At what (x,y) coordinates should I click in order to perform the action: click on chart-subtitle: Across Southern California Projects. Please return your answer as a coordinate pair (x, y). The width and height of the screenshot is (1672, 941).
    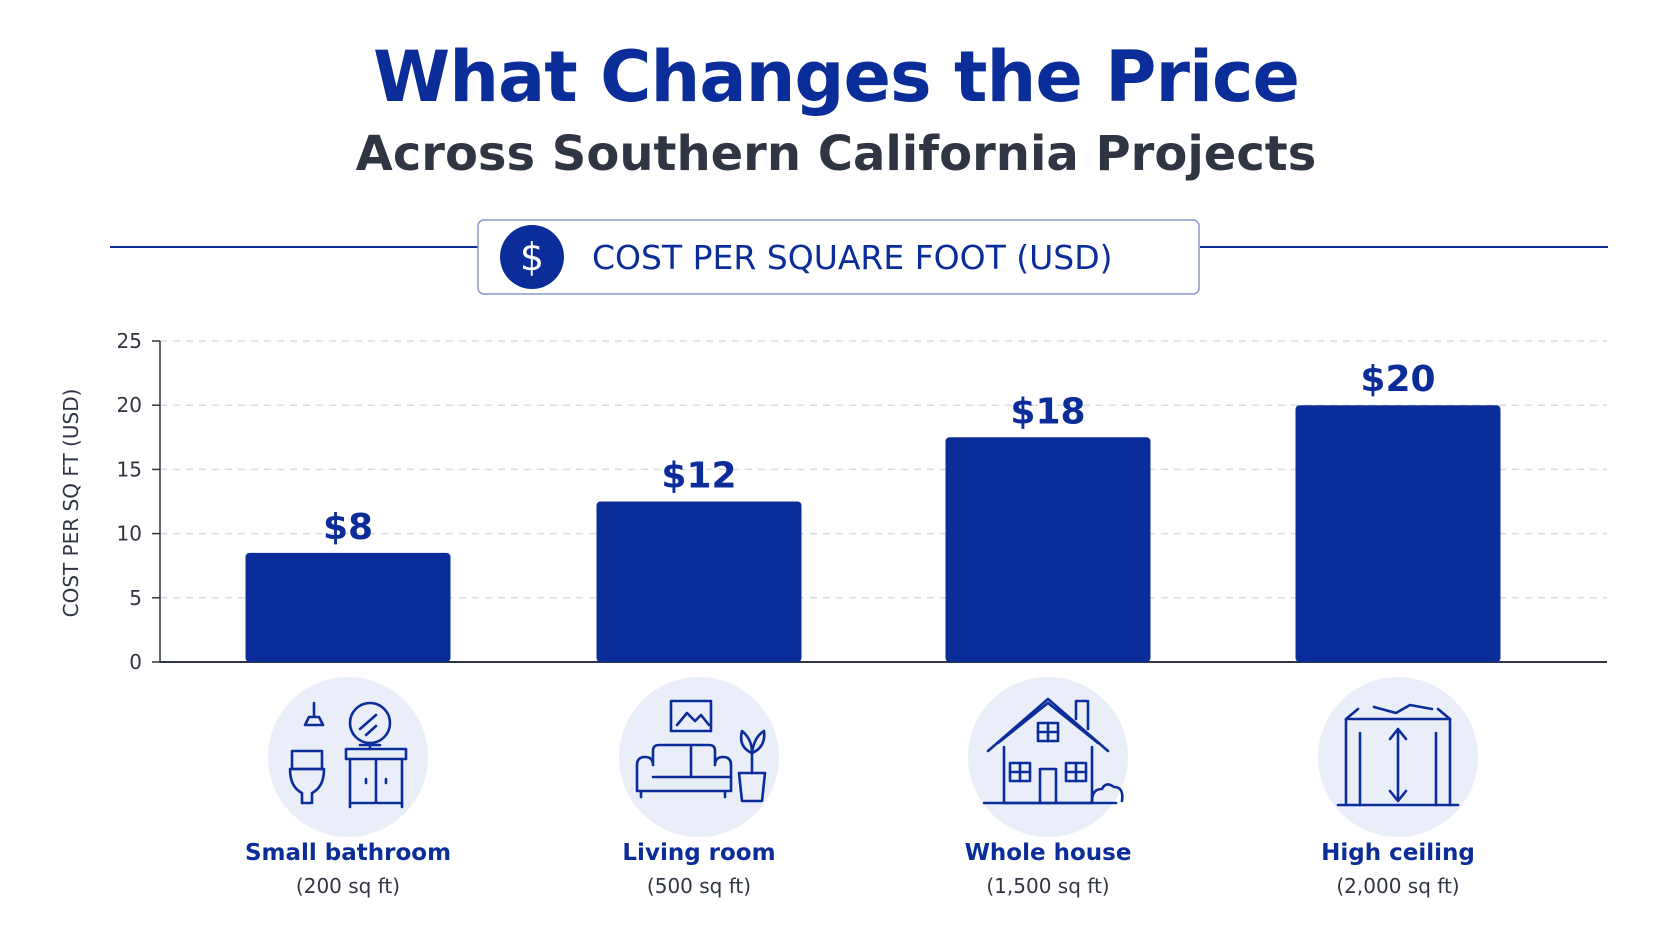
    Looking at the image, I should click on (836, 154).